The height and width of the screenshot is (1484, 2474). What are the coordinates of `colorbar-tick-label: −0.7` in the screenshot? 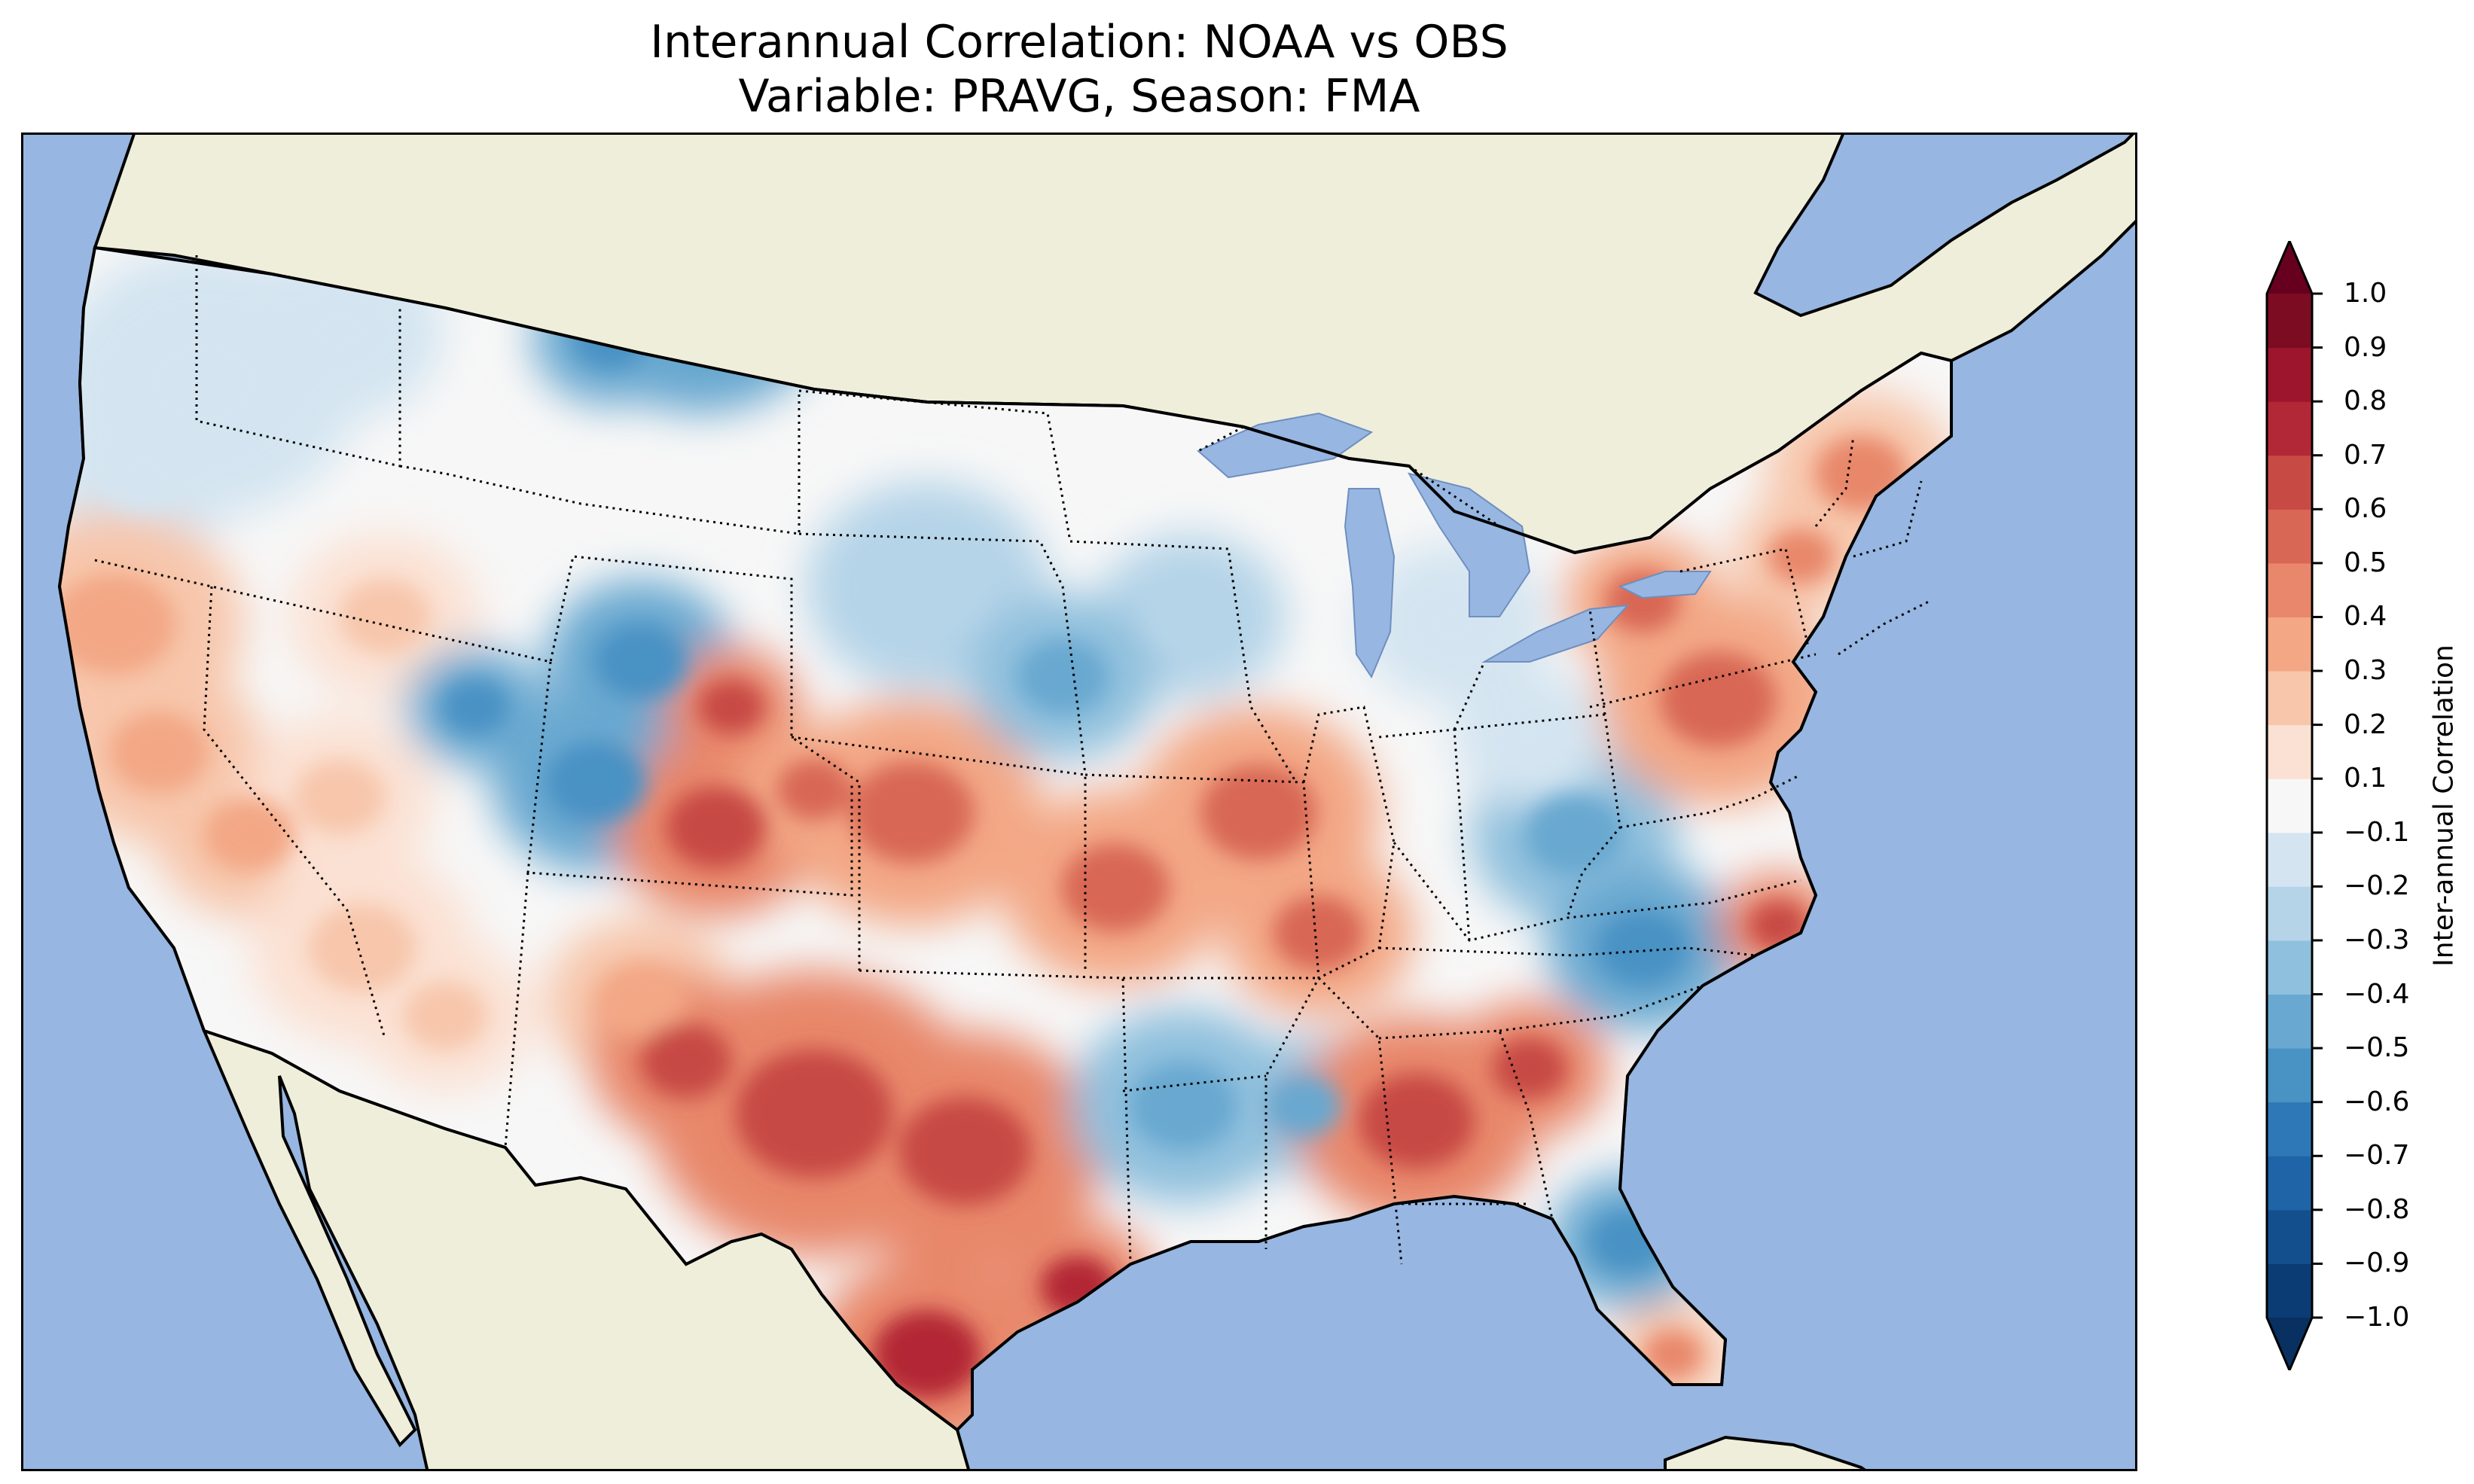 It's located at (2377, 1156).